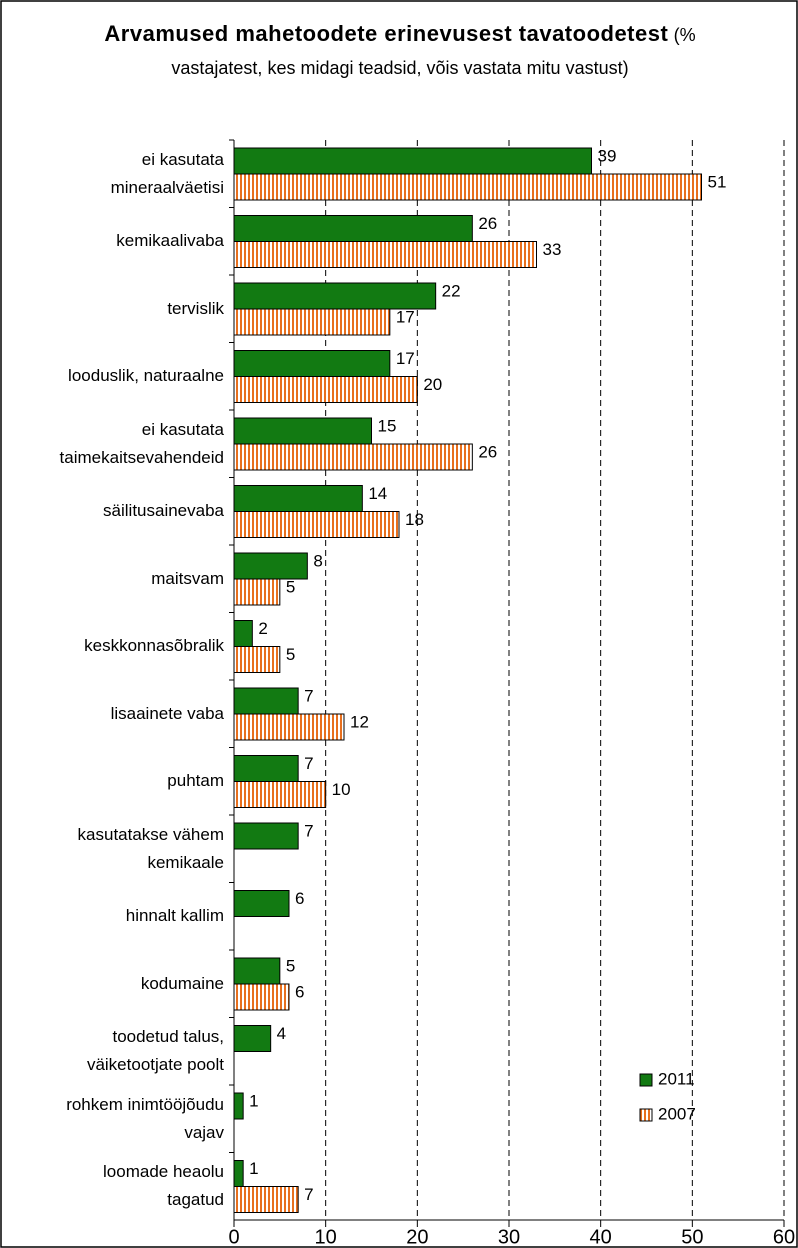  What do you see at coordinates (233, 1237) in the screenshot?
I see `x-tick-label: 0` at bounding box center [233, 1237].